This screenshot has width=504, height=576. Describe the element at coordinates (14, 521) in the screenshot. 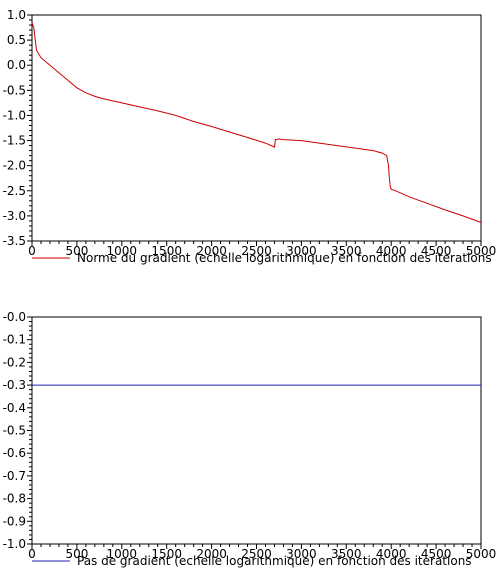

I see `y-tick-label: -0.9` at that location.